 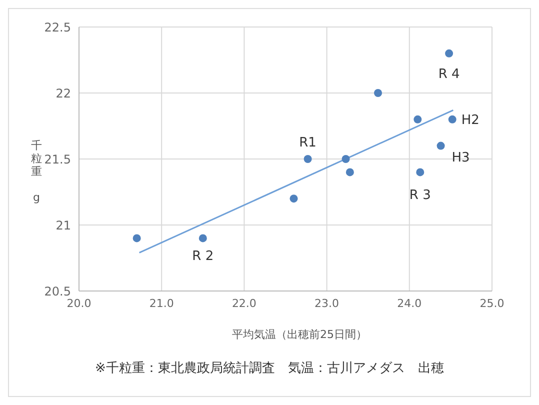 What do you see at coordinates (470, 120) in the screenshot?
I see `annotation: H2` at bounding box center [470, 120].